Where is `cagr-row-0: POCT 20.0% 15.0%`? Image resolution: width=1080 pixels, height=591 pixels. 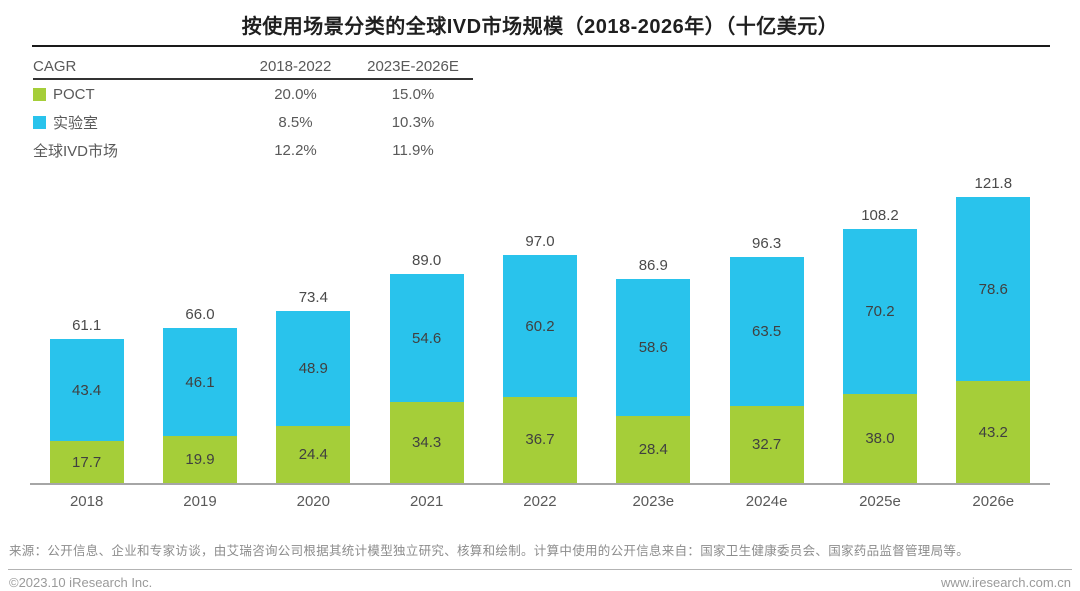 cagr-row-0: POCT 20.0% 15.0% is located at coordinates (253, 94).